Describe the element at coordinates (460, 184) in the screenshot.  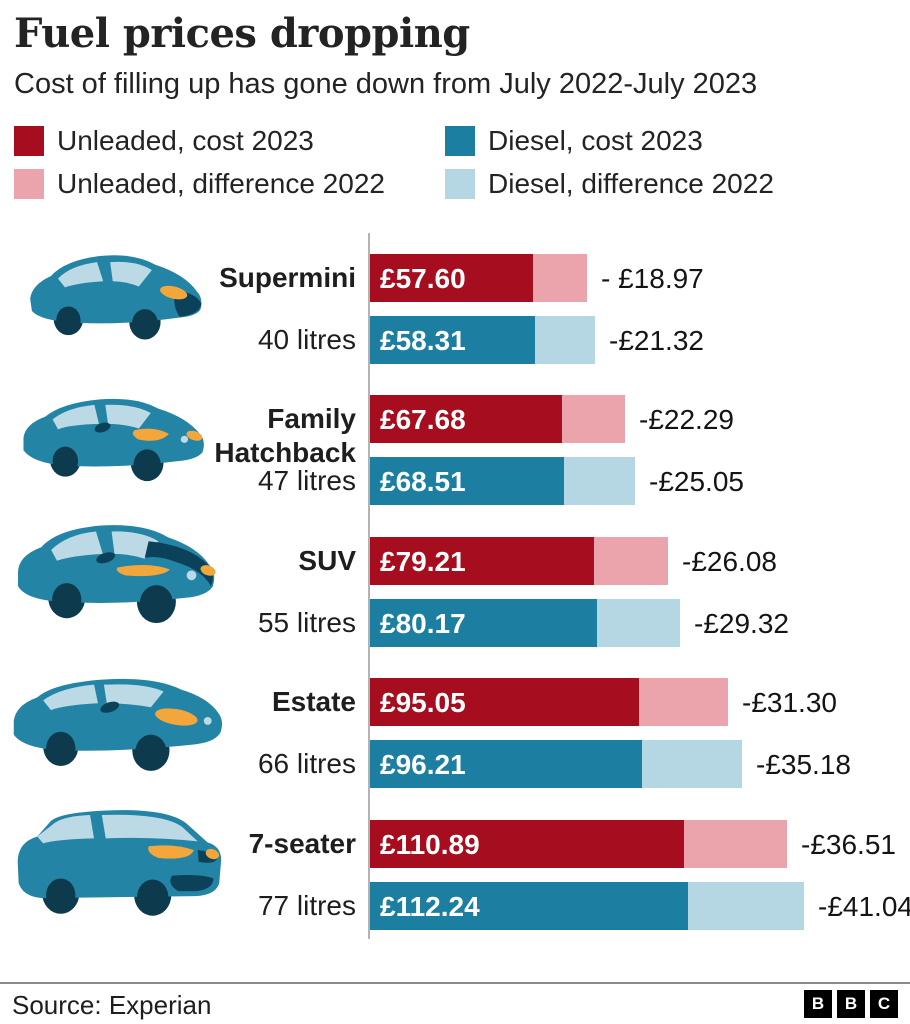
I see `diesel-difference-swatch` at that location.